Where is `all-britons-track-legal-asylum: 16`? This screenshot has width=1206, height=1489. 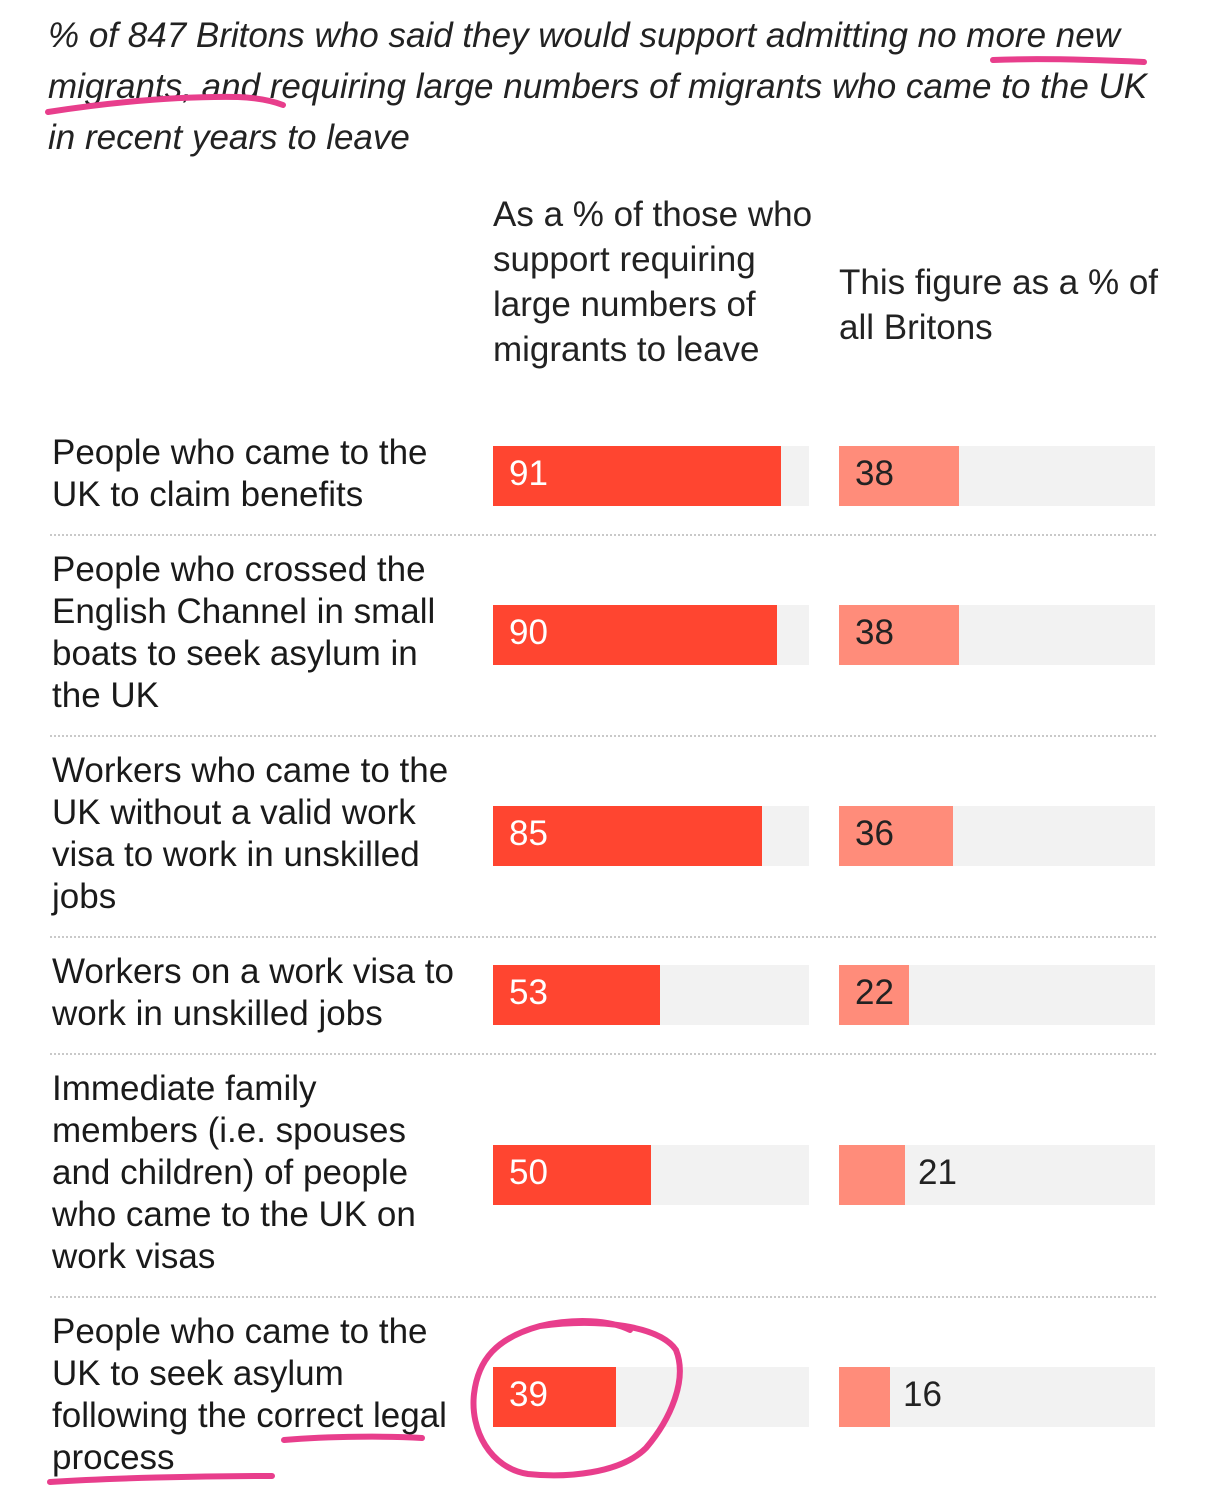 all-britons-track-legal-asylum: 16 is located at coordinates (997, 1397).